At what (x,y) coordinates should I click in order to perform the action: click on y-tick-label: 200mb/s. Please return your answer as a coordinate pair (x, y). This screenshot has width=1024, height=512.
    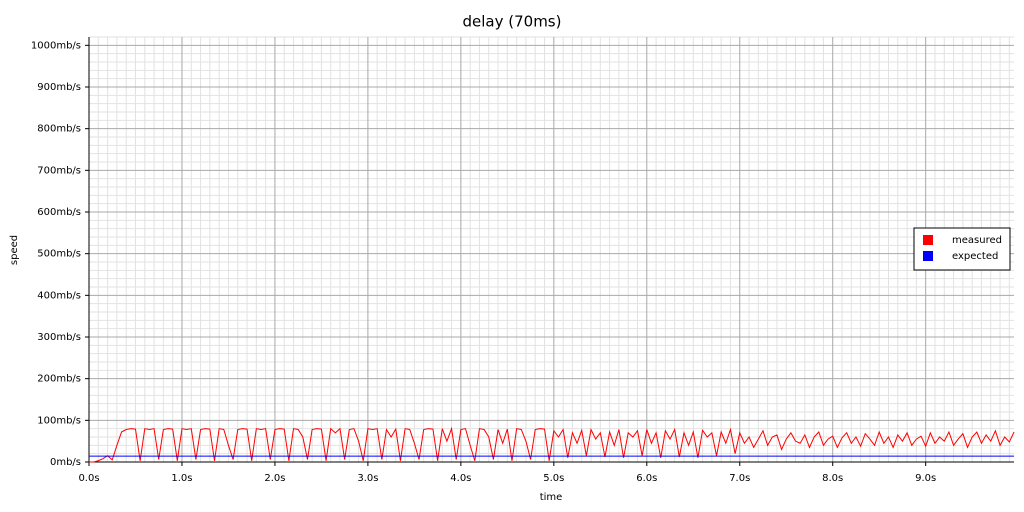
    Looking at the image, I should click on (59, 379).